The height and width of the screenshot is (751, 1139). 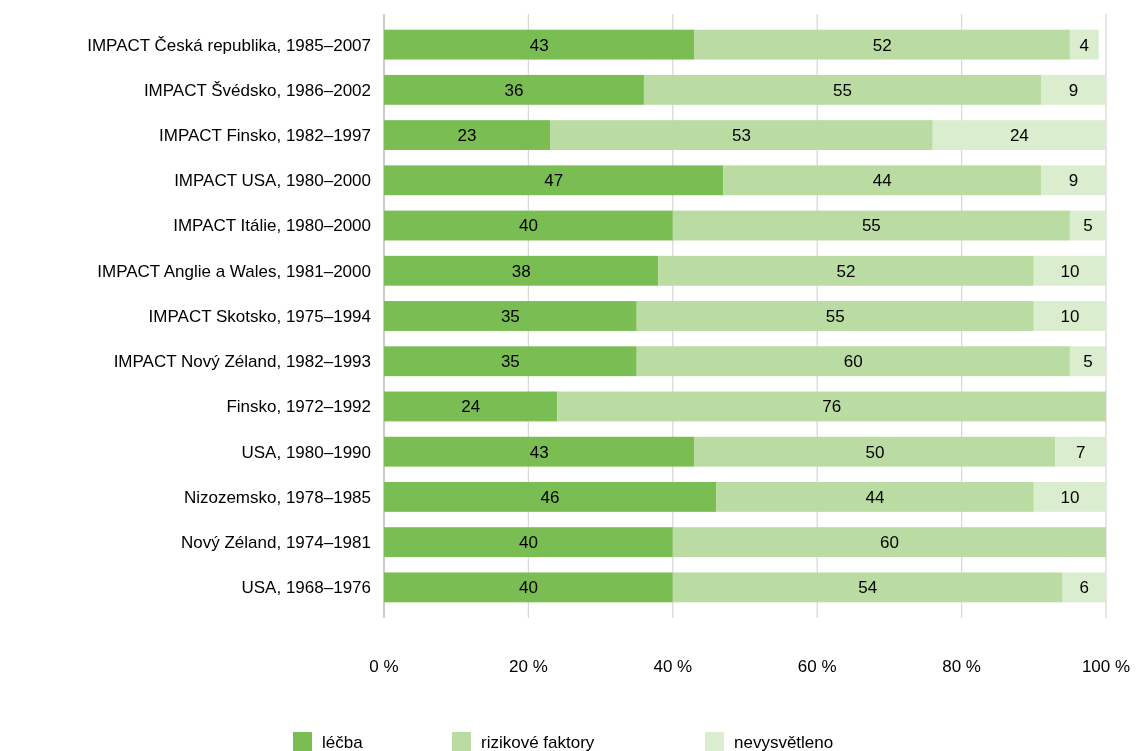 I want to click on y-tick-label: IMPACT Skotsko, 1975–1994, so click(x=259, y=316).